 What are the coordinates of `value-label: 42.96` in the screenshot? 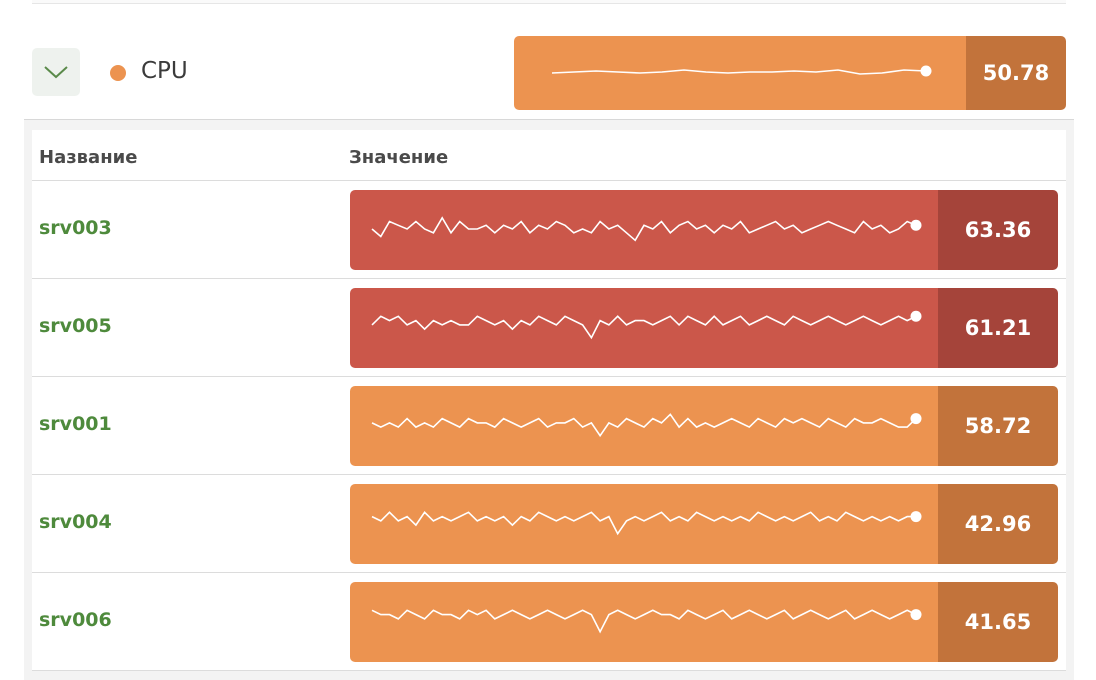 It's located at (998, 524).